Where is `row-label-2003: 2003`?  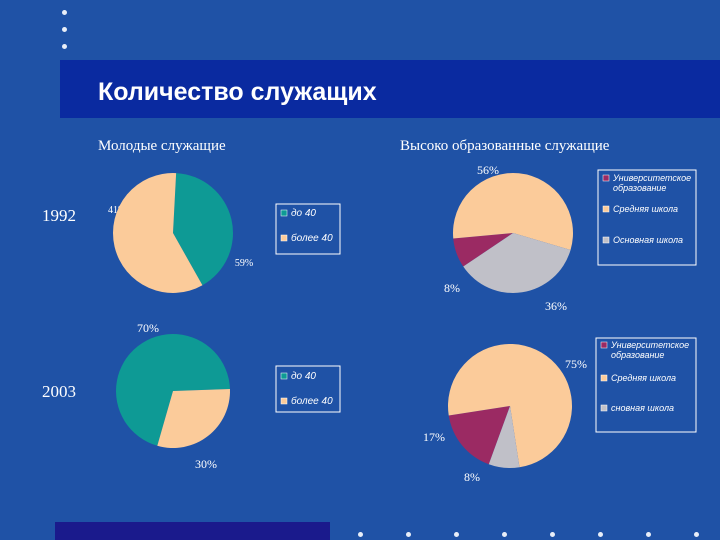 row-label-2003: 2003 is located at coordinates (59, 391).